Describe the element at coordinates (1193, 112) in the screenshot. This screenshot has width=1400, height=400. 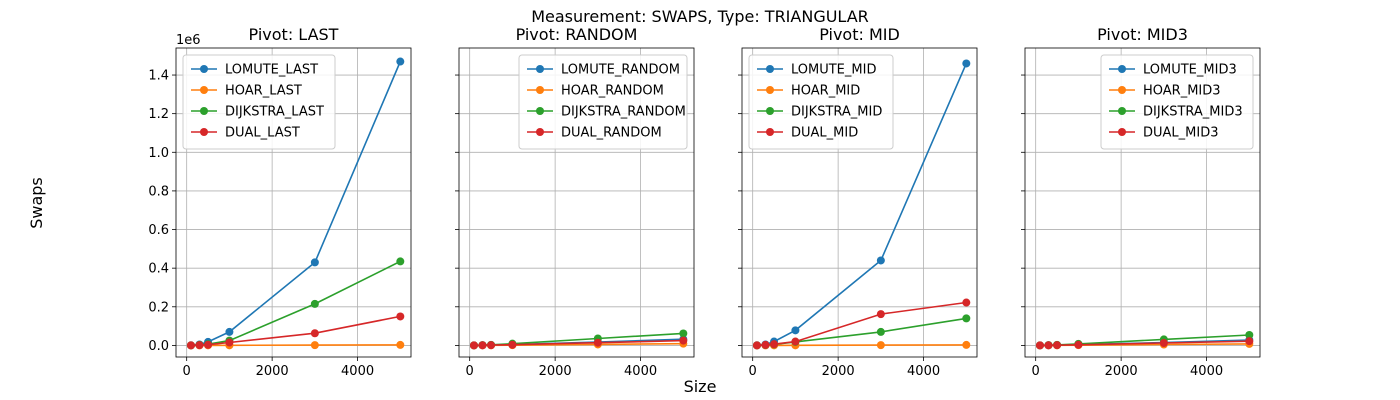
I see `legend-label: DIJKSTRA_MID3` at that location.